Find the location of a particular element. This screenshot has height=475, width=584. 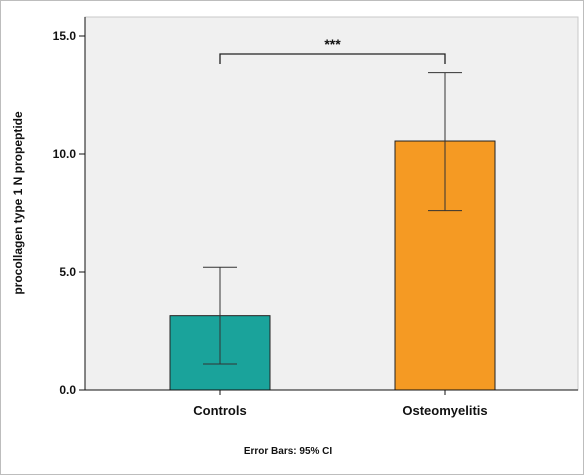

significance-bracket-line is located at coordinates (332, 58).